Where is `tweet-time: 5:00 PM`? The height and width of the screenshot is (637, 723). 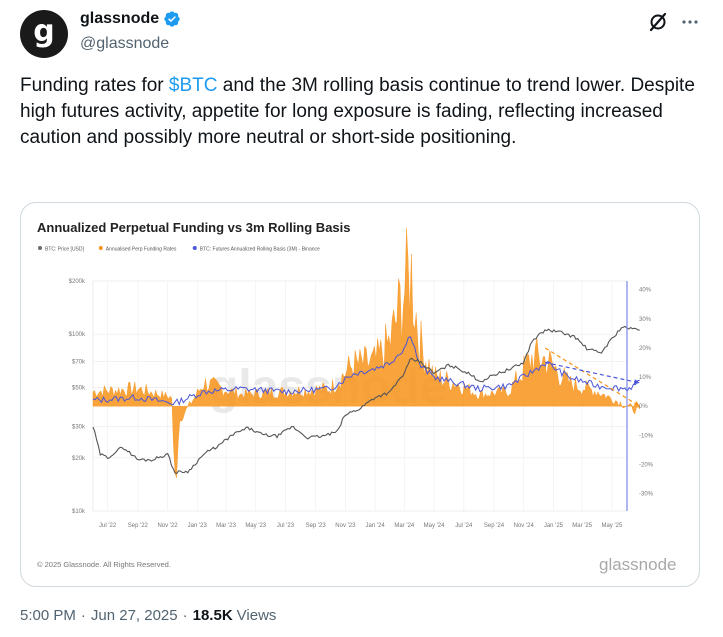 tweet-time: 5:00 PM is located at coordinates (48, 615).